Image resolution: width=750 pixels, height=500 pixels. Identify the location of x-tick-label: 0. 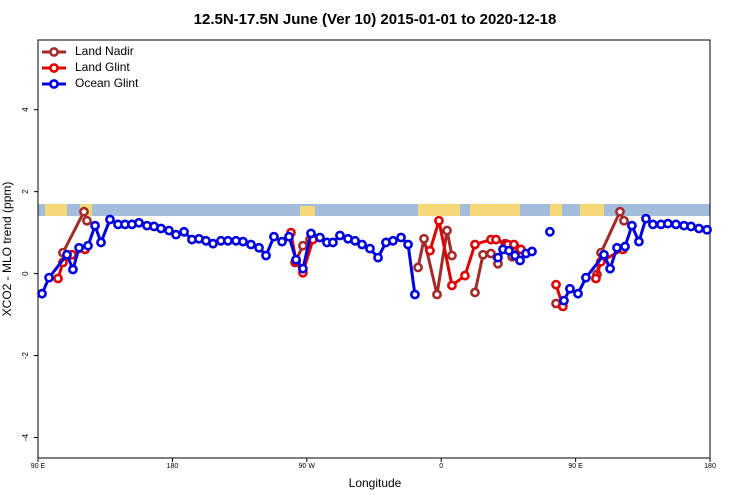
(441, 466).